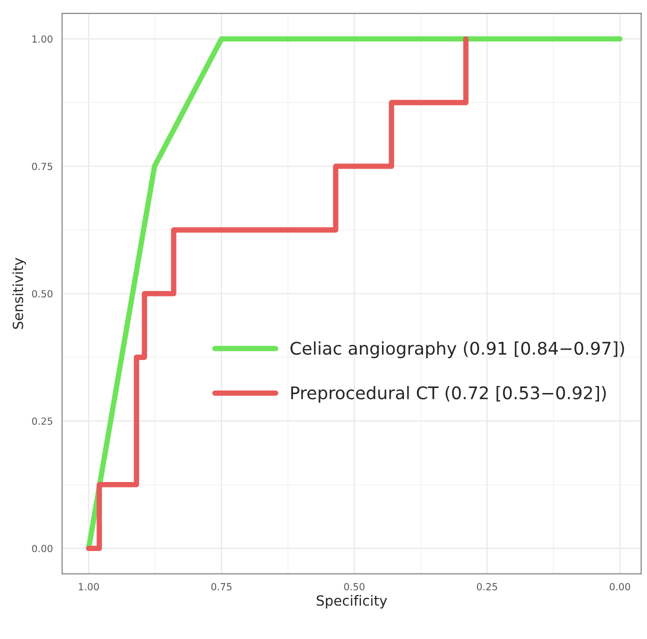  What do you see at coordinates (42, 166) in the screenshot?
I see `y-tick-label: 0.75` at bounding box center [42, 166].